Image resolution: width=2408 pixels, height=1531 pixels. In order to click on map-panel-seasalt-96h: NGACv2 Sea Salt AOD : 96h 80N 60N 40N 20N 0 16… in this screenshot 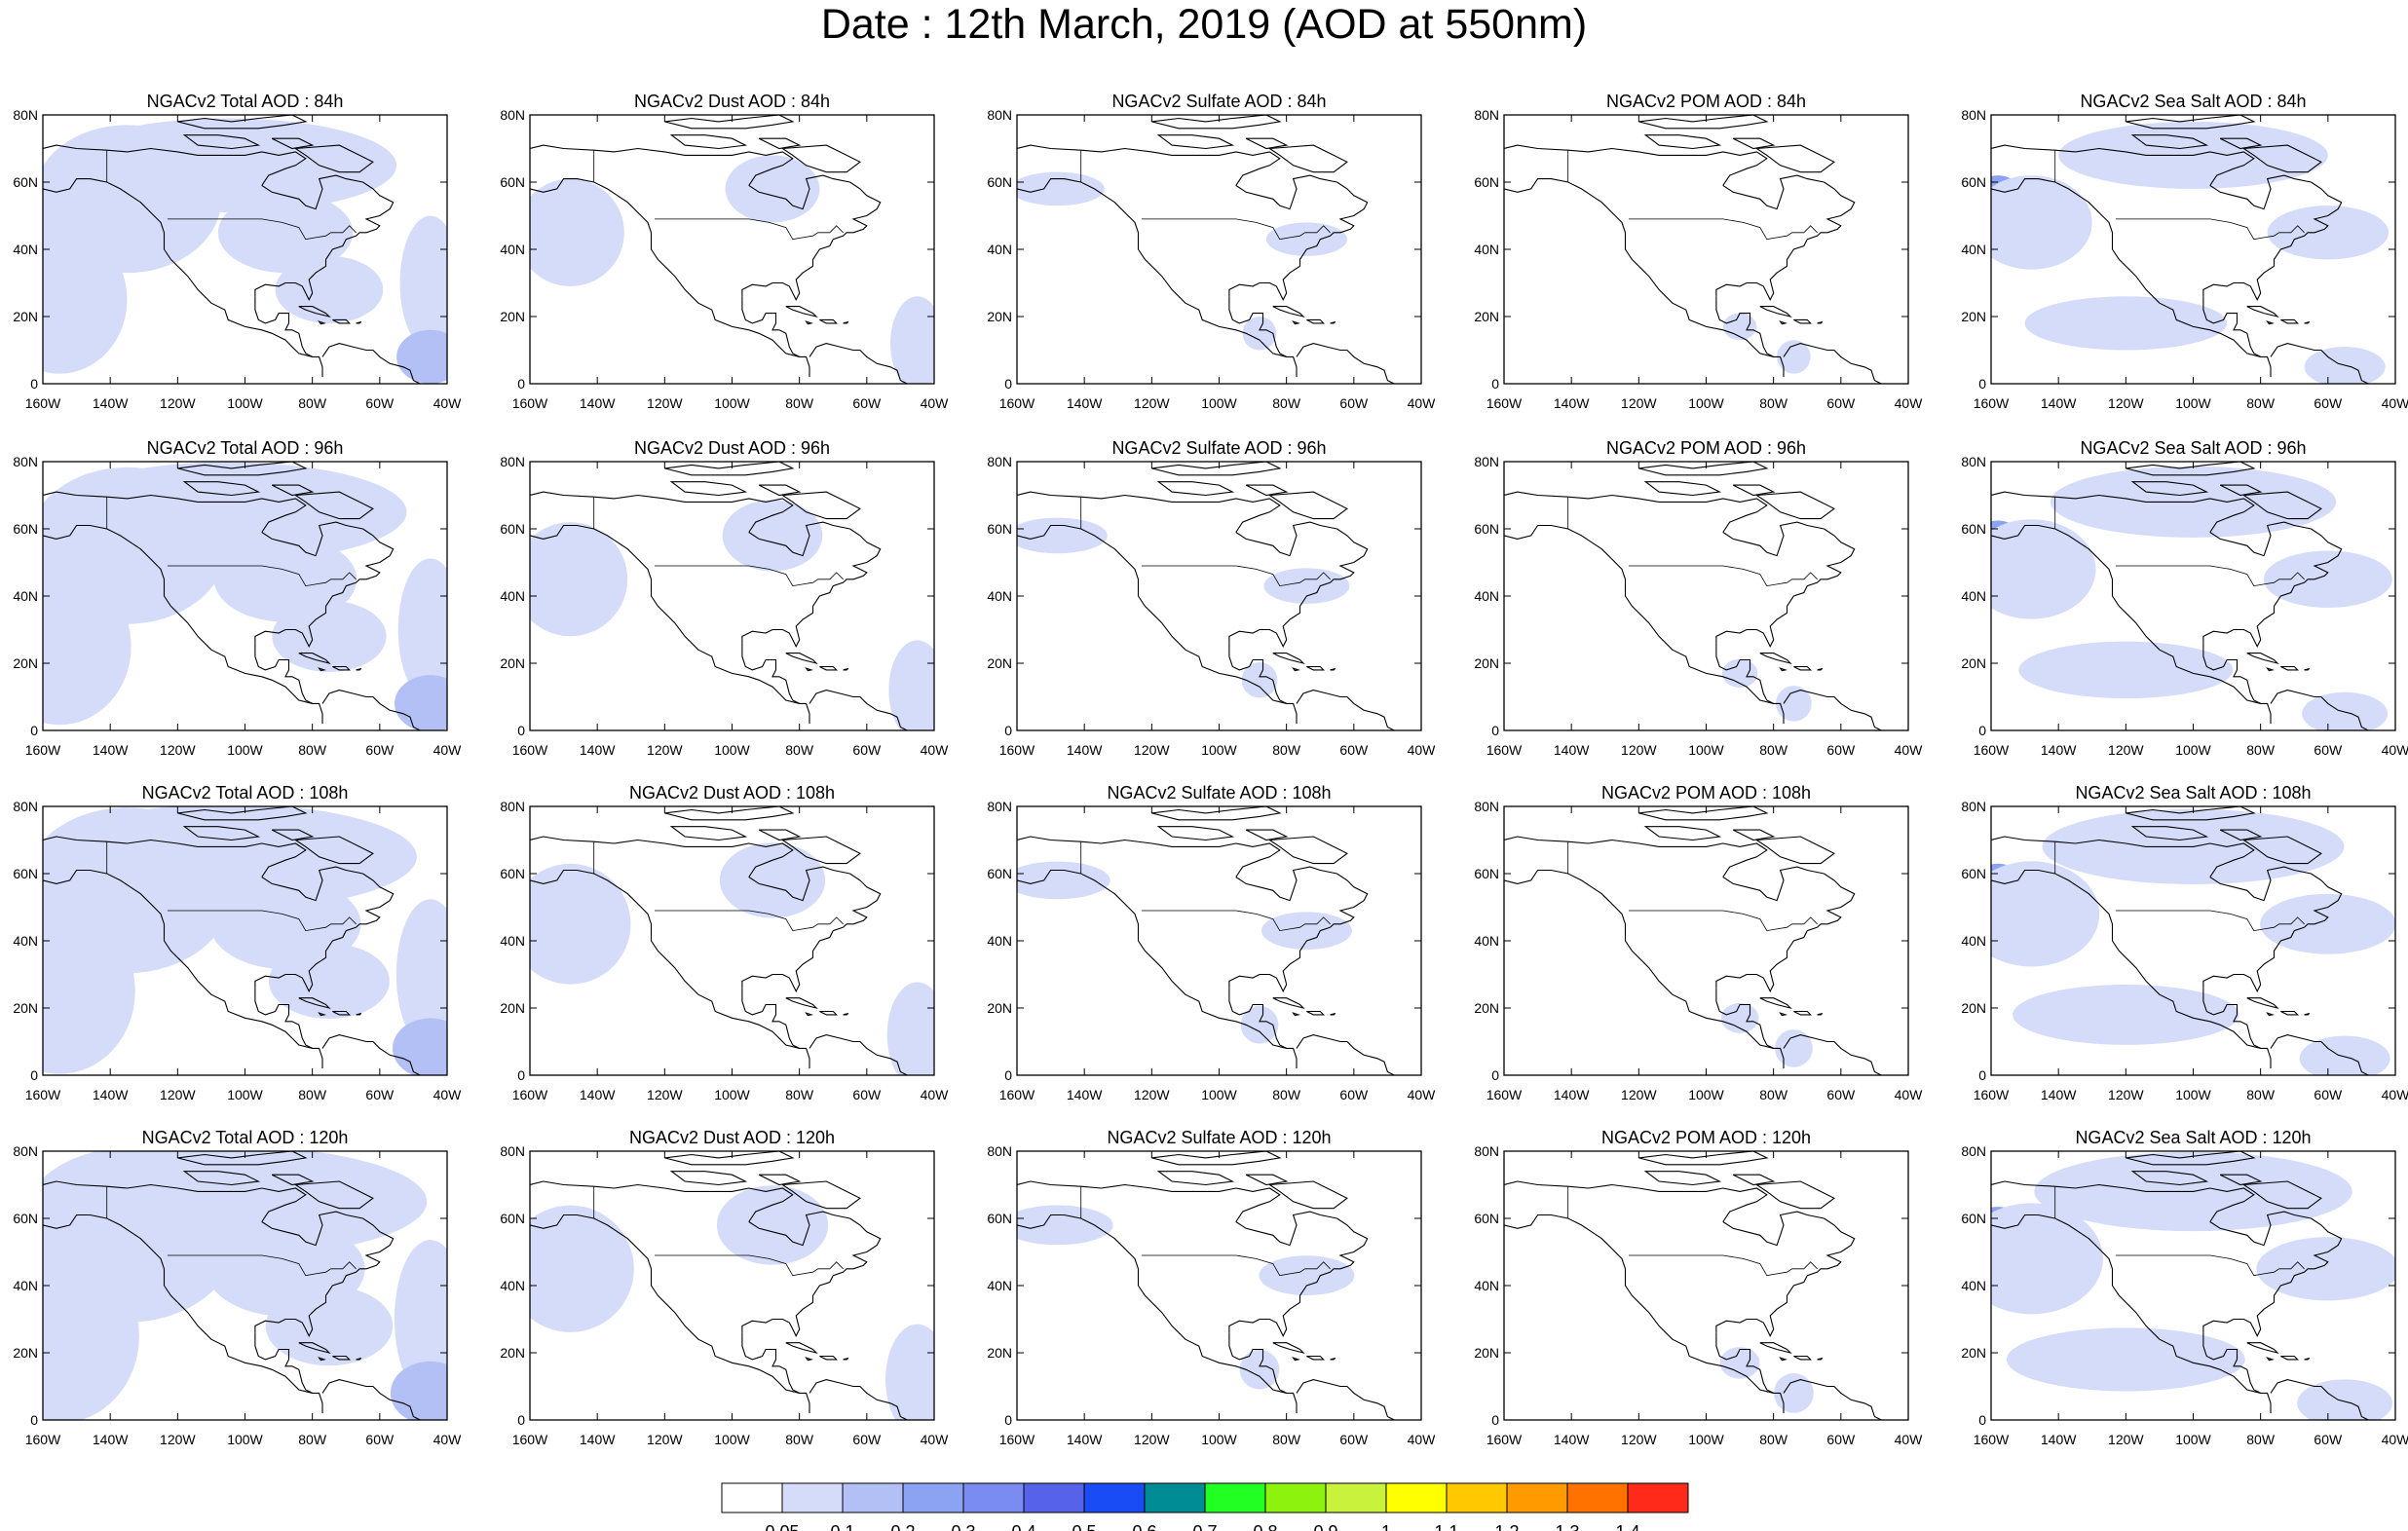, I will do `click(2184, 598)`.